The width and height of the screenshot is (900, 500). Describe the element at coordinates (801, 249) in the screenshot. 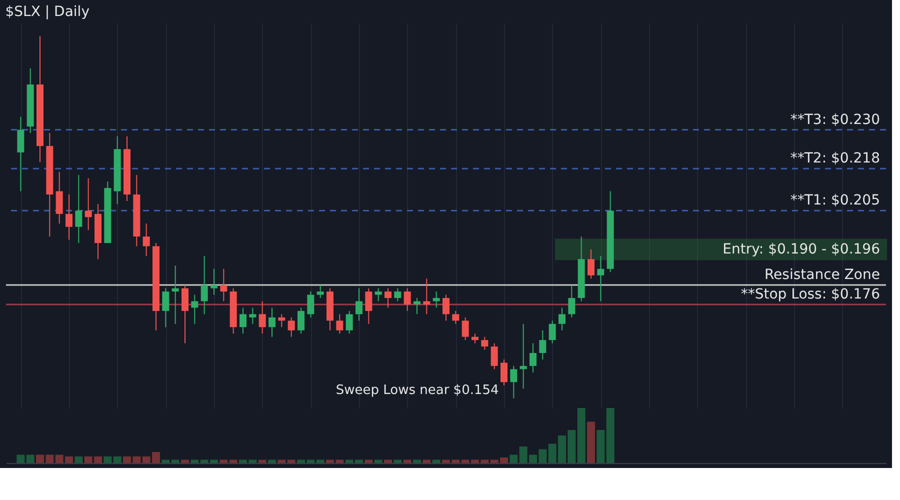

I see `band-label: Entry: $0.190 - $0.196` at that location.